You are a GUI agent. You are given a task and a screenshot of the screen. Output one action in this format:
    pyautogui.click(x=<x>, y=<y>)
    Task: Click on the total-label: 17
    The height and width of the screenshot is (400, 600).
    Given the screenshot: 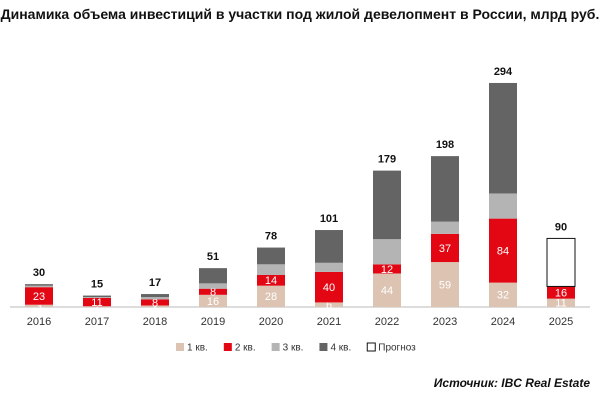 What is the action you would take?
    pyautogui.click(x=155, y=283)
    